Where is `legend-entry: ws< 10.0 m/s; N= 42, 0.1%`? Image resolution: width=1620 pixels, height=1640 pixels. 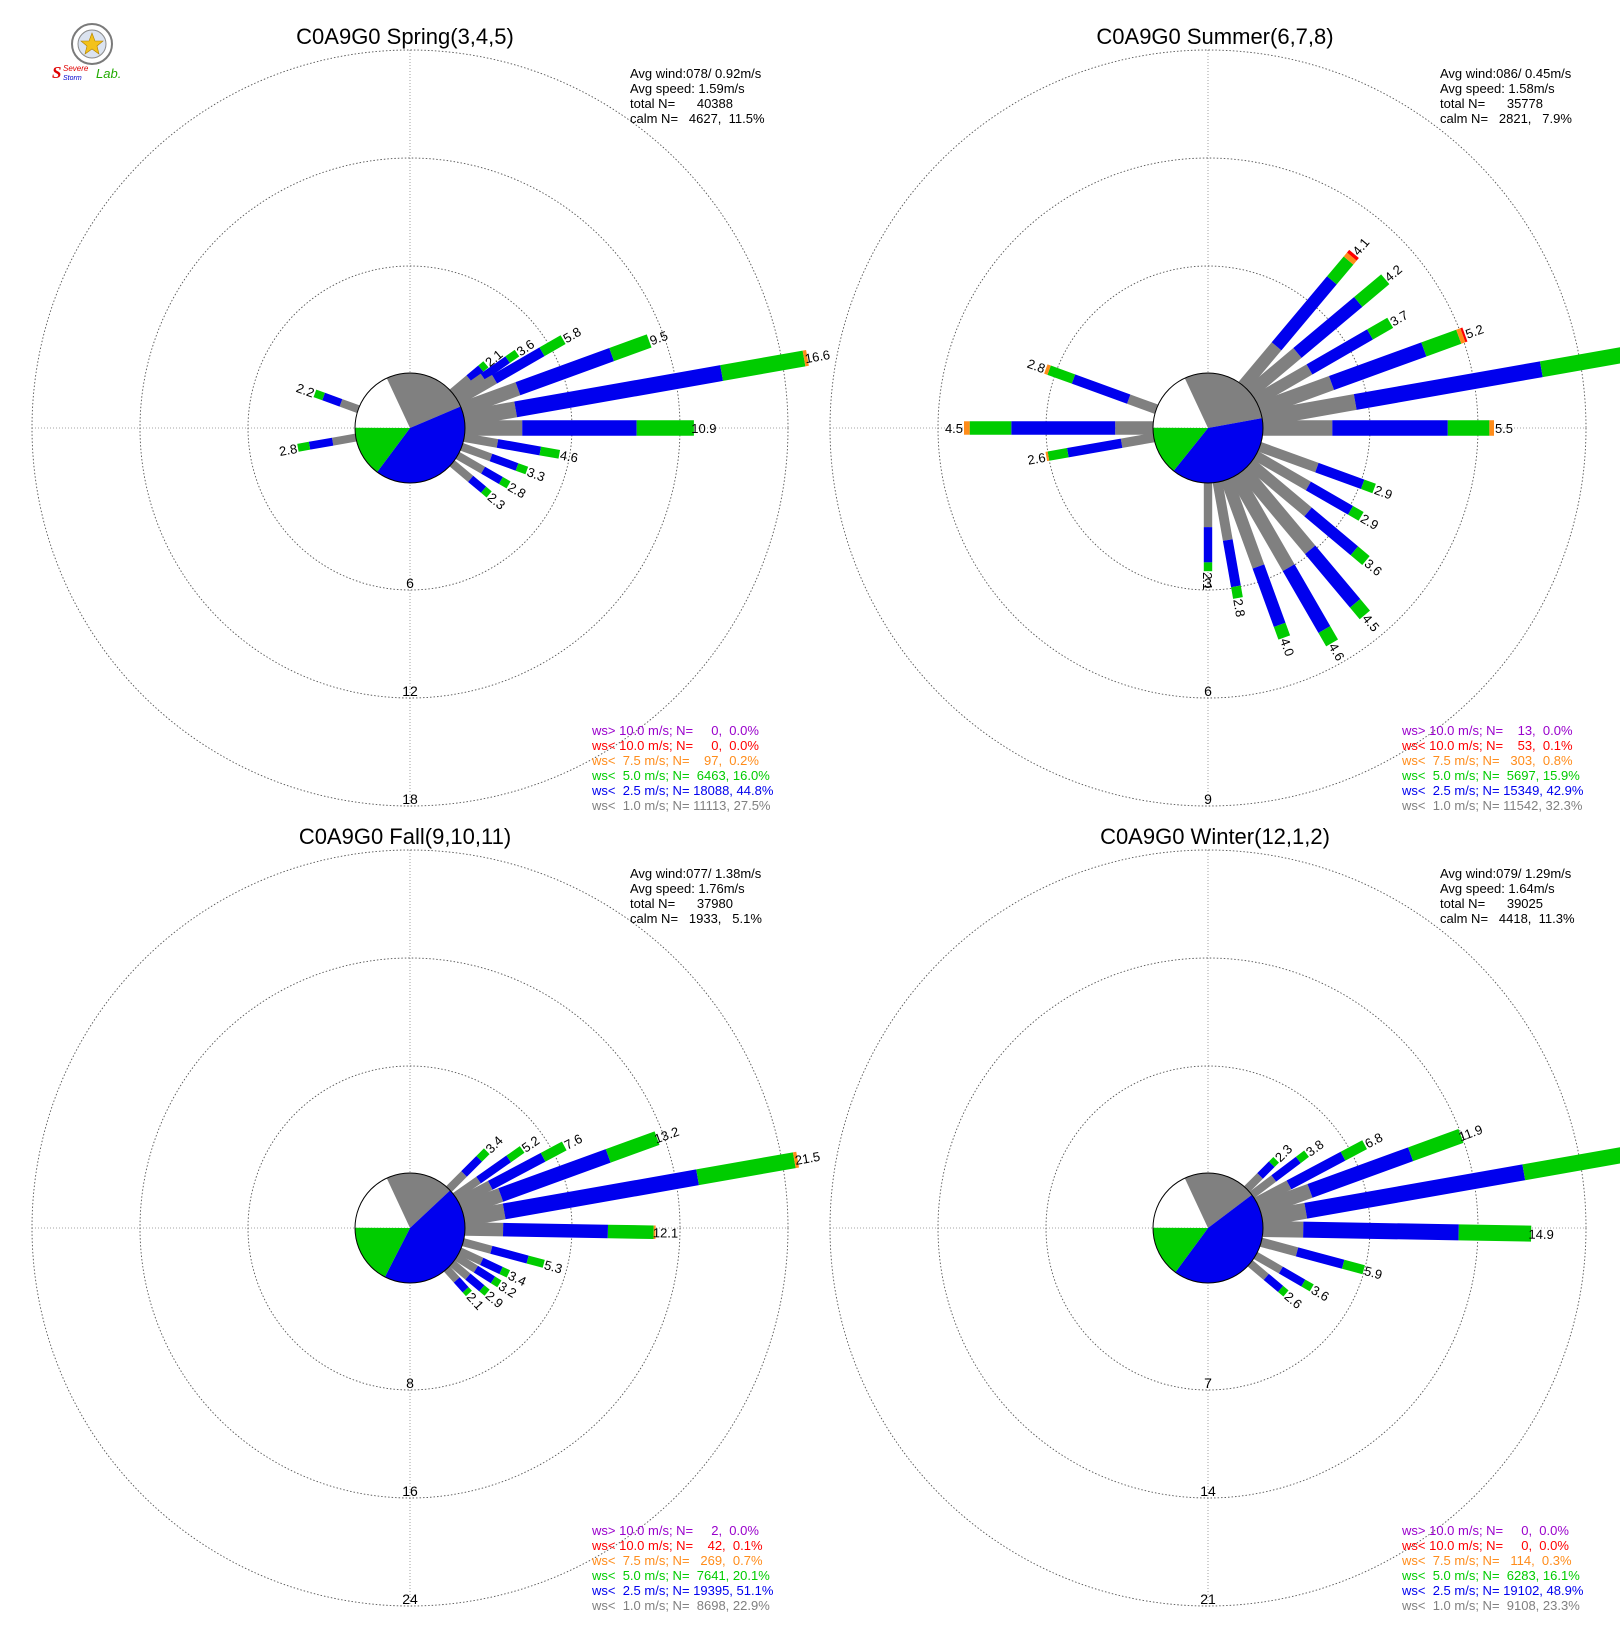
legend-entry: ws< 10.0 m/s; N= 42, 0.1% is located at coordinates (677, 1545).